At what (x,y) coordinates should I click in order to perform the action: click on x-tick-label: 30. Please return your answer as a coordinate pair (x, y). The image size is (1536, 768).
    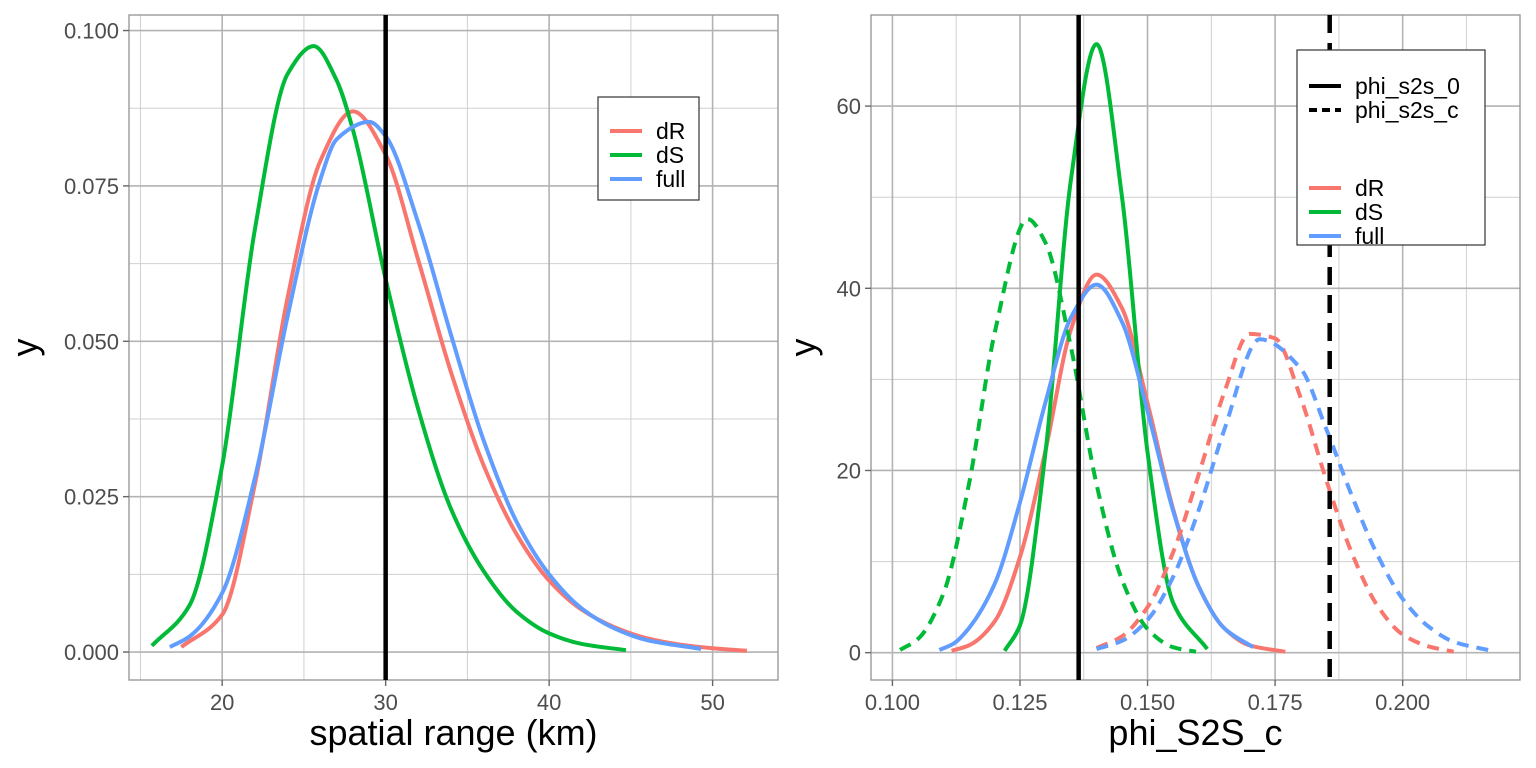
    Looking at the image, I should click on (385, 702).